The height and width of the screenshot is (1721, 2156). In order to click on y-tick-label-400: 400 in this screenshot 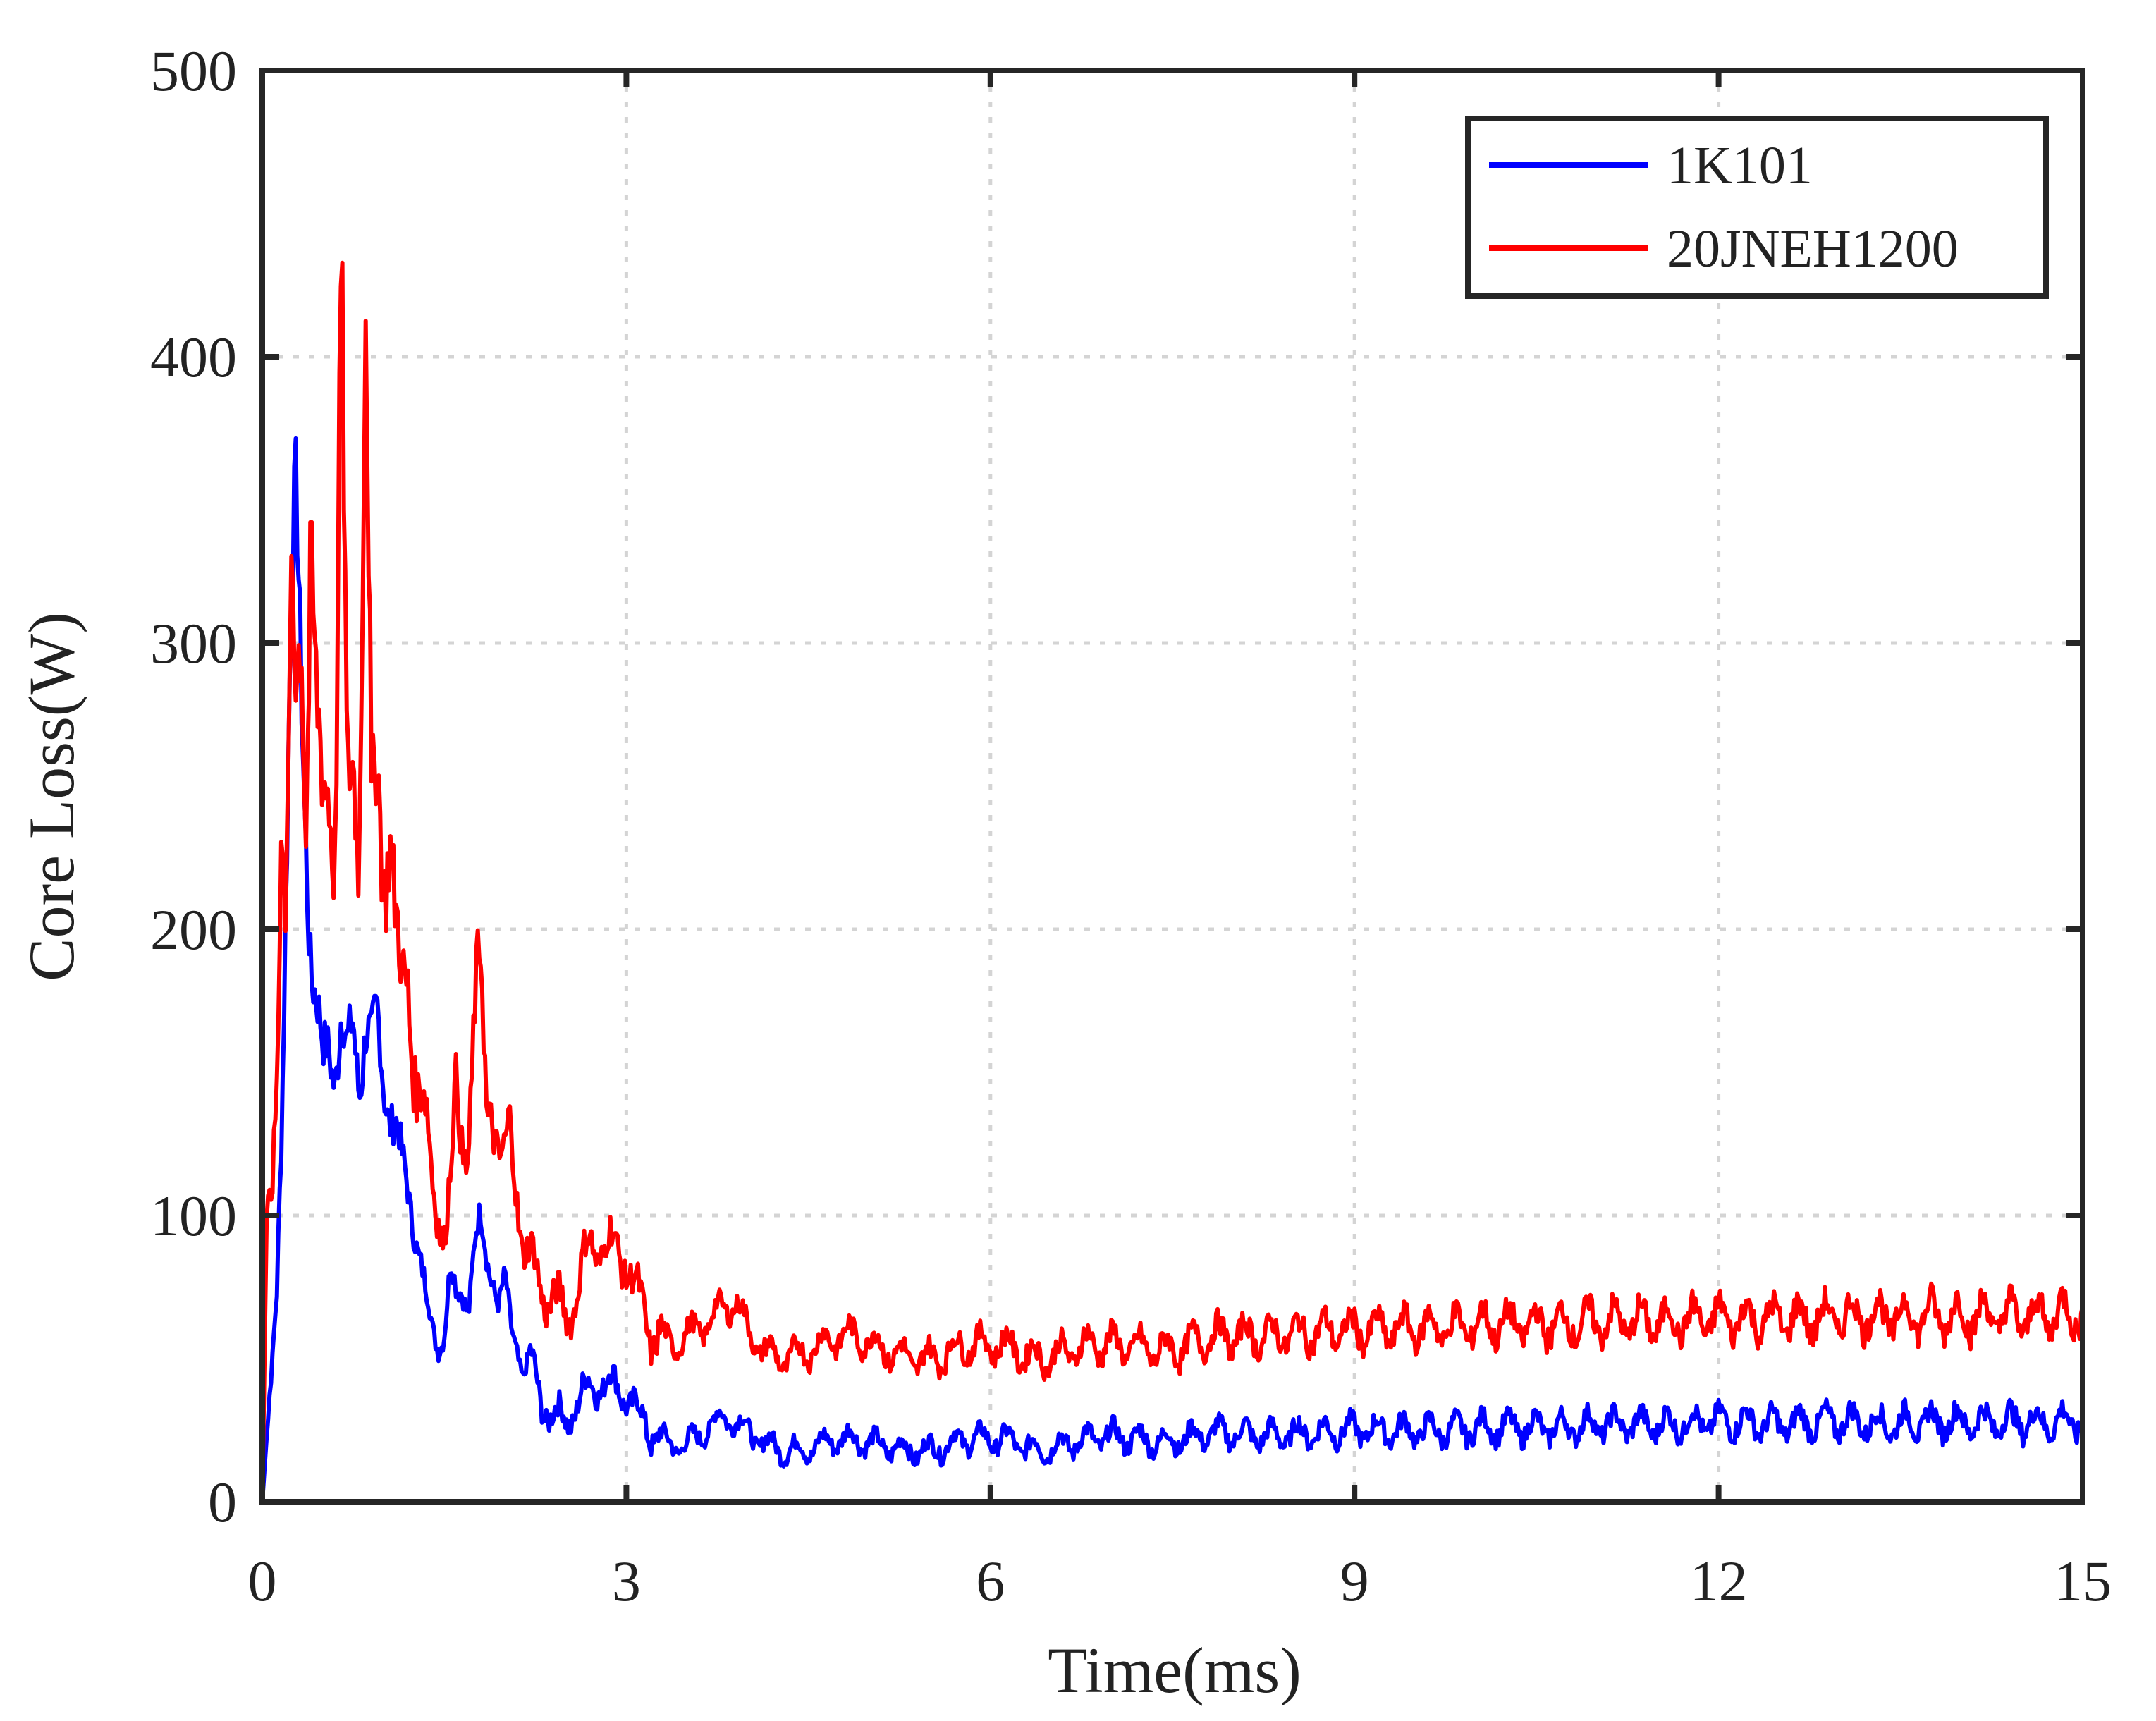, I will do `click(193, 357)`.